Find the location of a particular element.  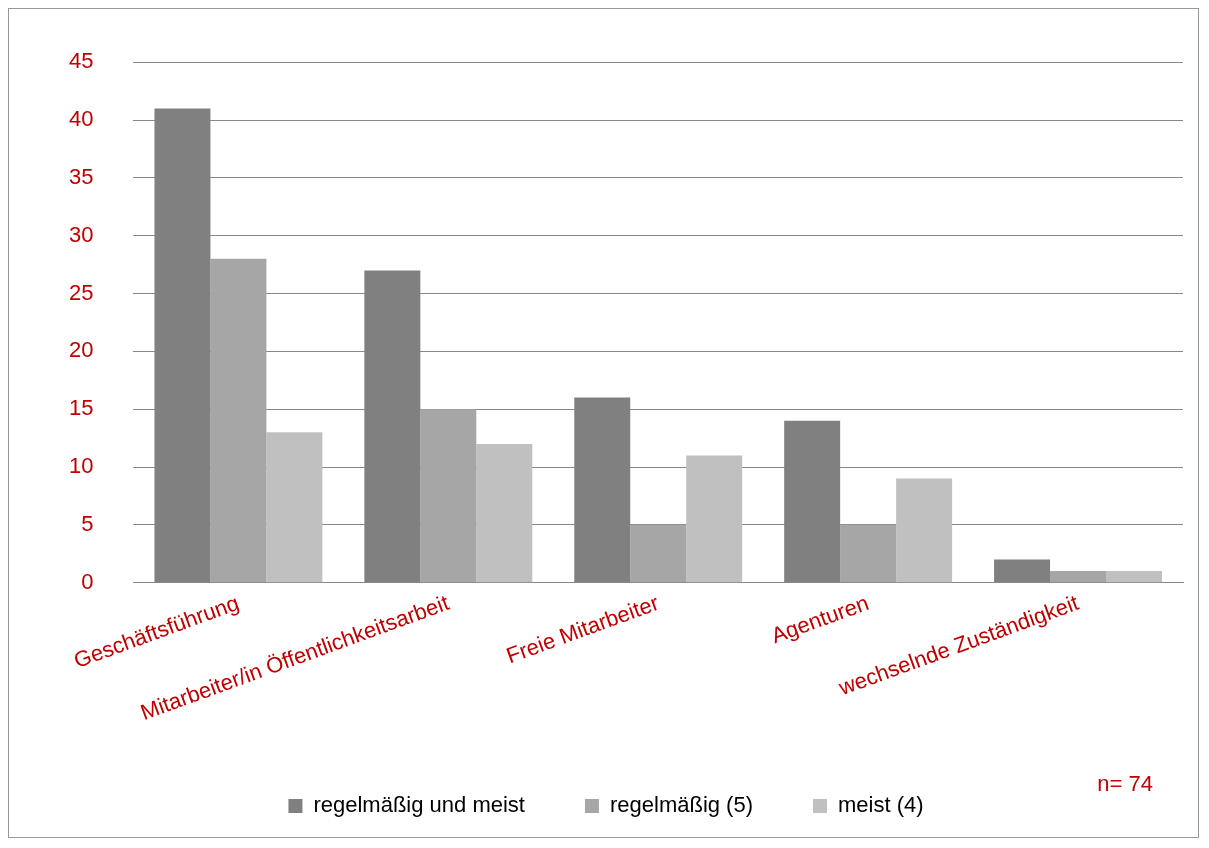

legend-label: meist (4) is located at coordinates (881, 805).